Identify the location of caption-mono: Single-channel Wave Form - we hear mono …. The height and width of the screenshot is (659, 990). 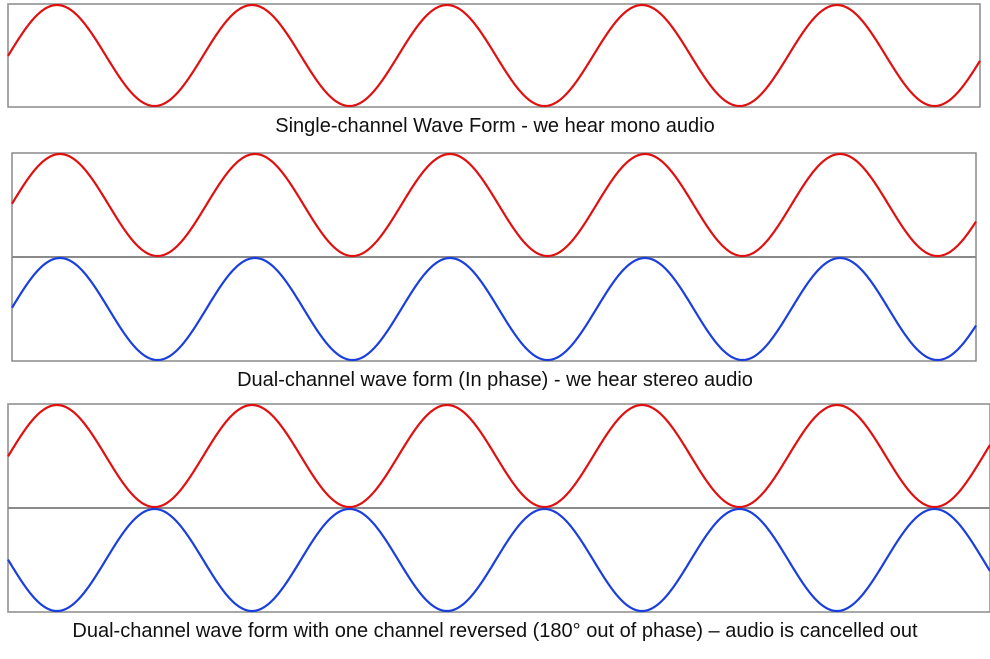
(495, 126).